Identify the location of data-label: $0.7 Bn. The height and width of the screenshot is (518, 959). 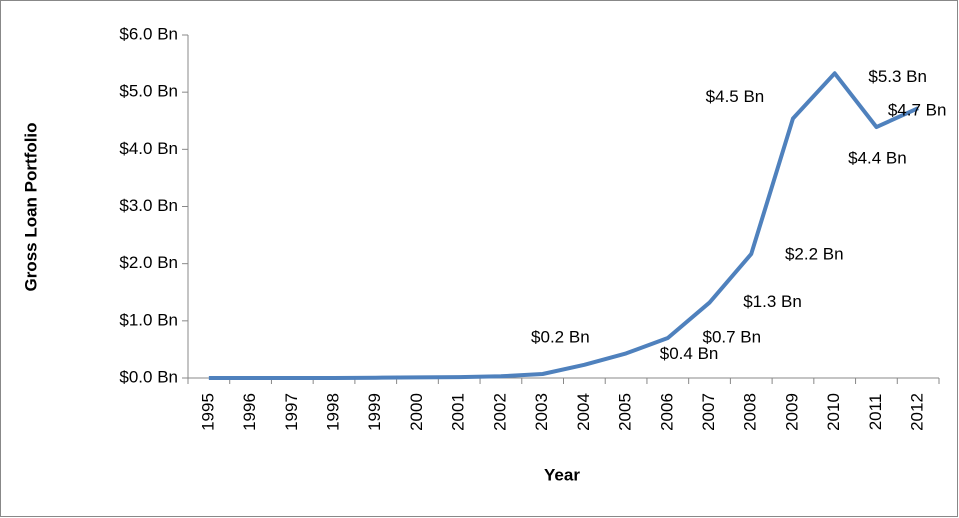
(732, 336).